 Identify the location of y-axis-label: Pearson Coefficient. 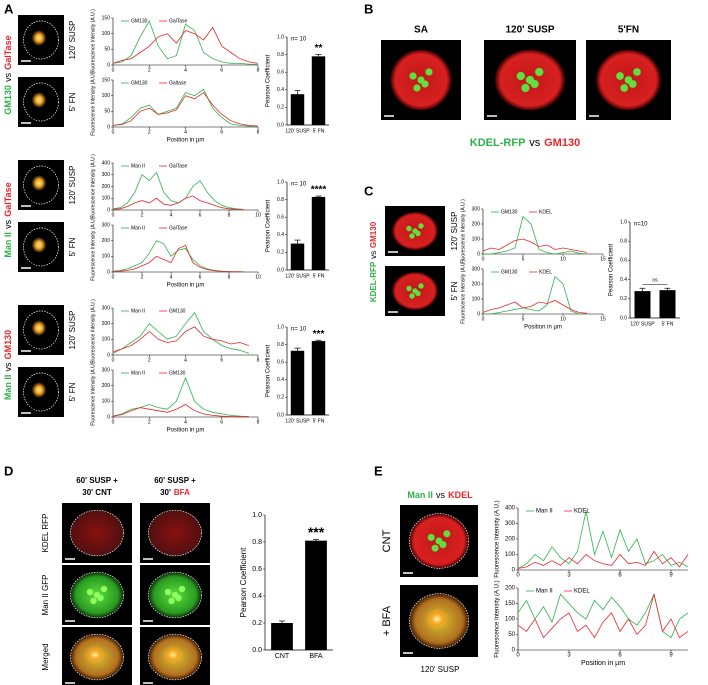
(612, 270).